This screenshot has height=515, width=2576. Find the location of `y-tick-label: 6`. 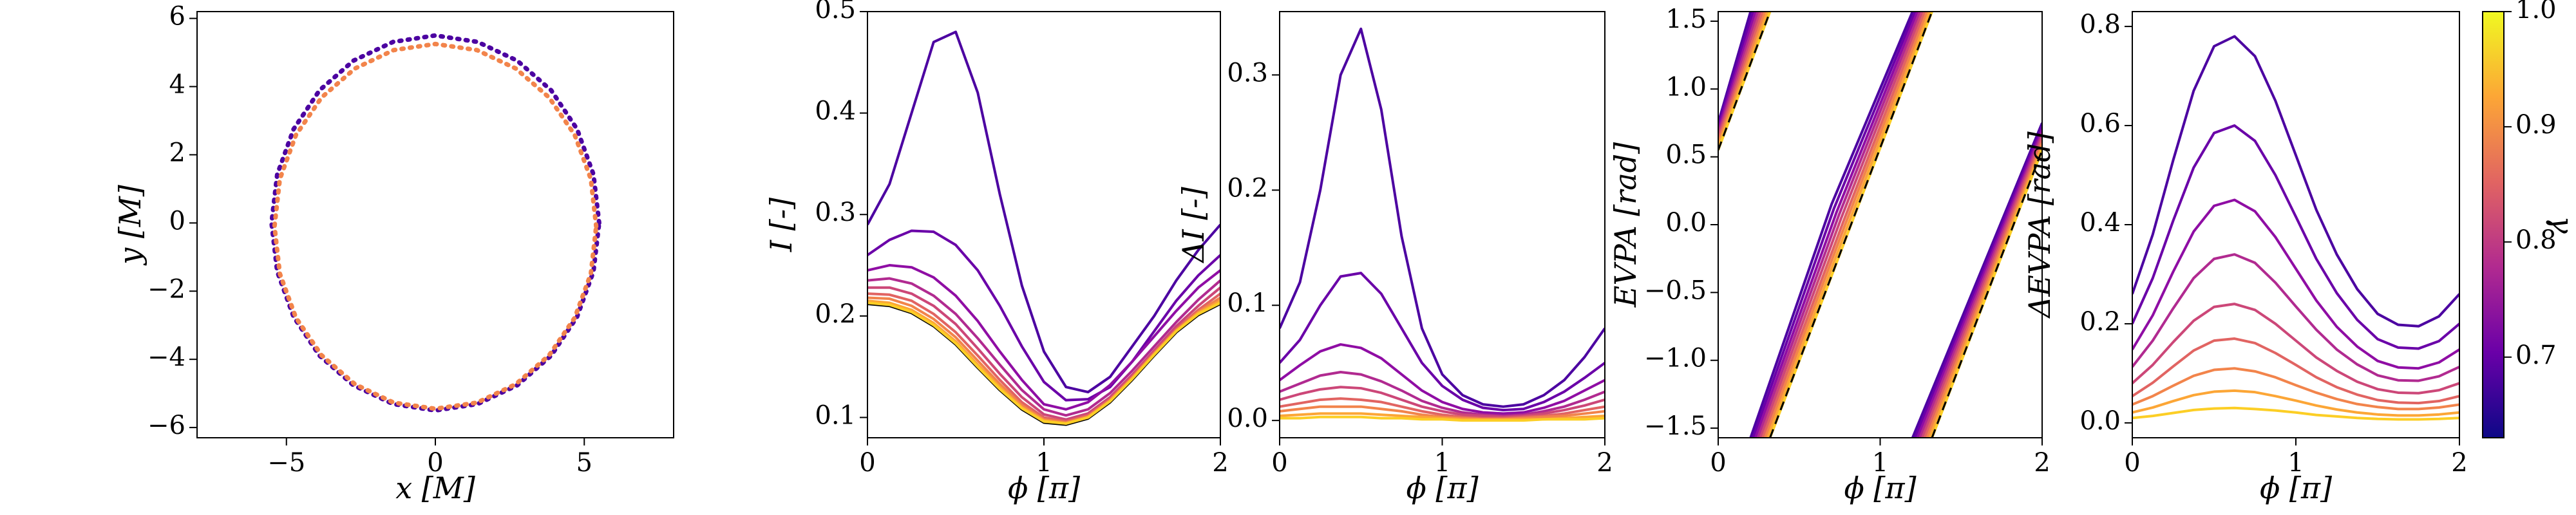

y-tick-label: 6 is located at coordinates (177, 17).